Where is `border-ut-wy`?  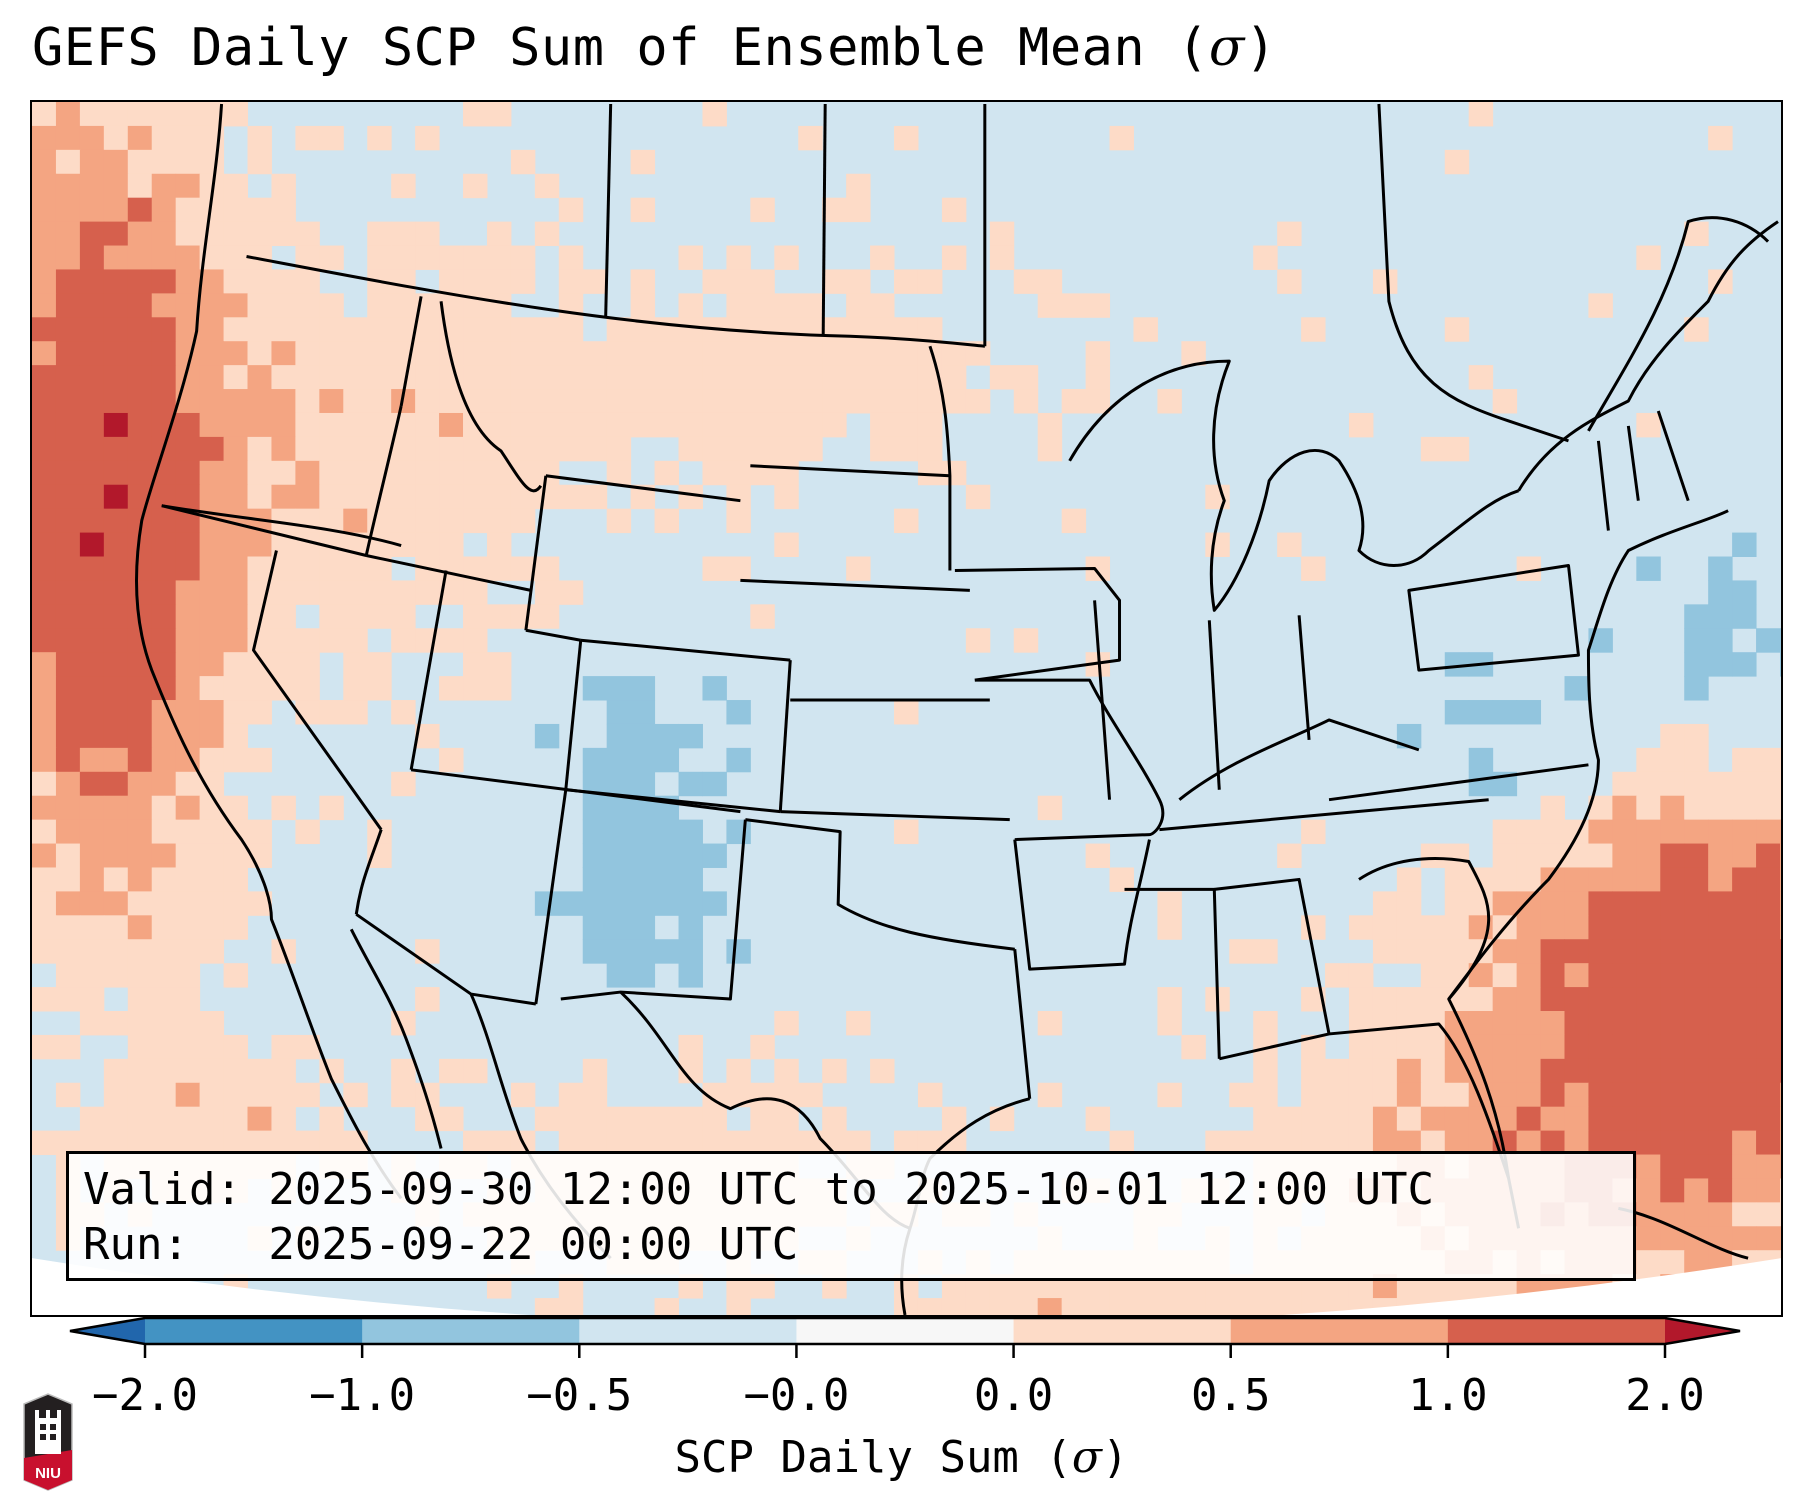
border-ut-wy is located at coordinates (553, 635).